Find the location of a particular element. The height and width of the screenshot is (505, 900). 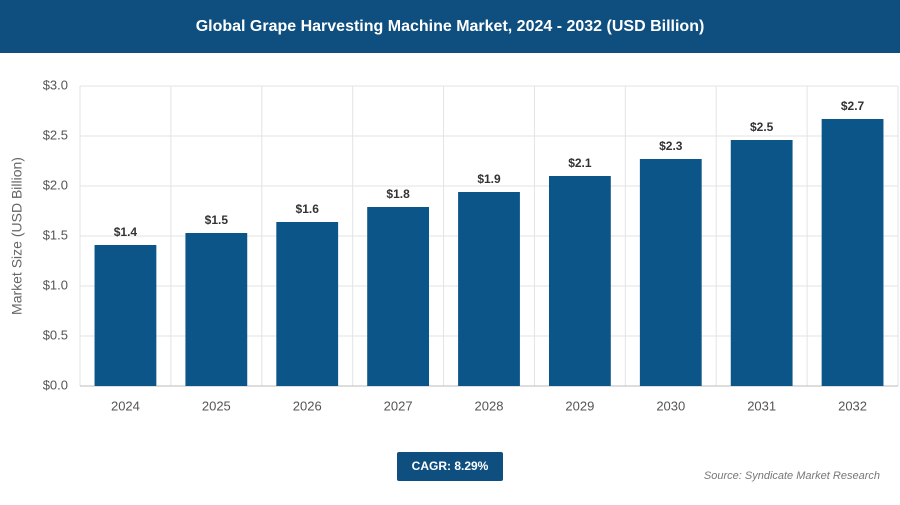

x-tick-label: 2025 is located at coordinates (216, 405).